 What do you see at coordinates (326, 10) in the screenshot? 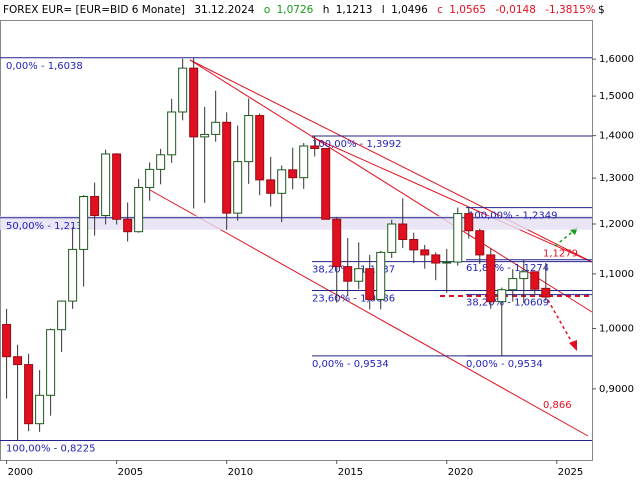
I see `header-key: h` at bounding box center [326, 10].